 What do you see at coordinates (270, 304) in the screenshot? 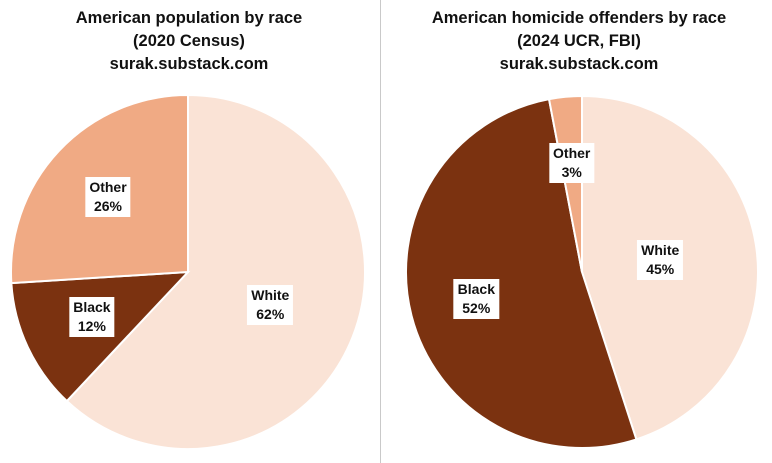
I see `data-label-white: White 62%` at bounding box center [270, 304].